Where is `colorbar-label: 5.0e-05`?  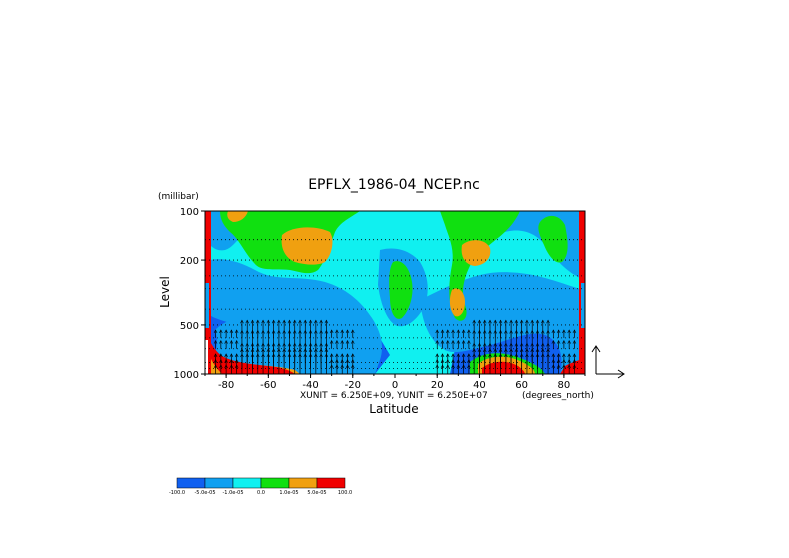
colorbar-label: 5.0e-05 is located at coordinates (316, 493).